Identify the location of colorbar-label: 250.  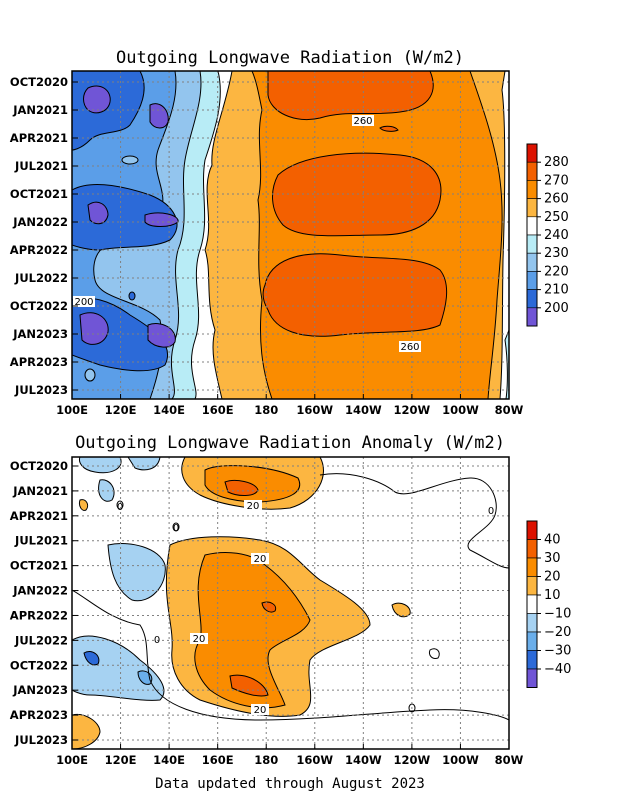
(556, 217).